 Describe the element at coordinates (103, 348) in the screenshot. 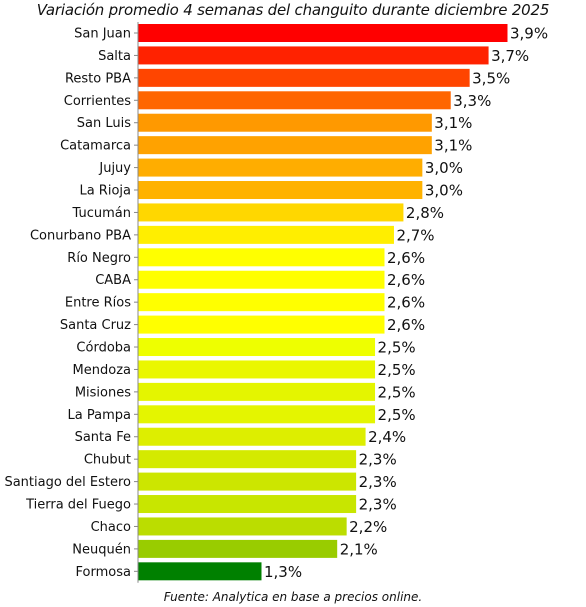

I see `category-label: Córdoba` at that location.